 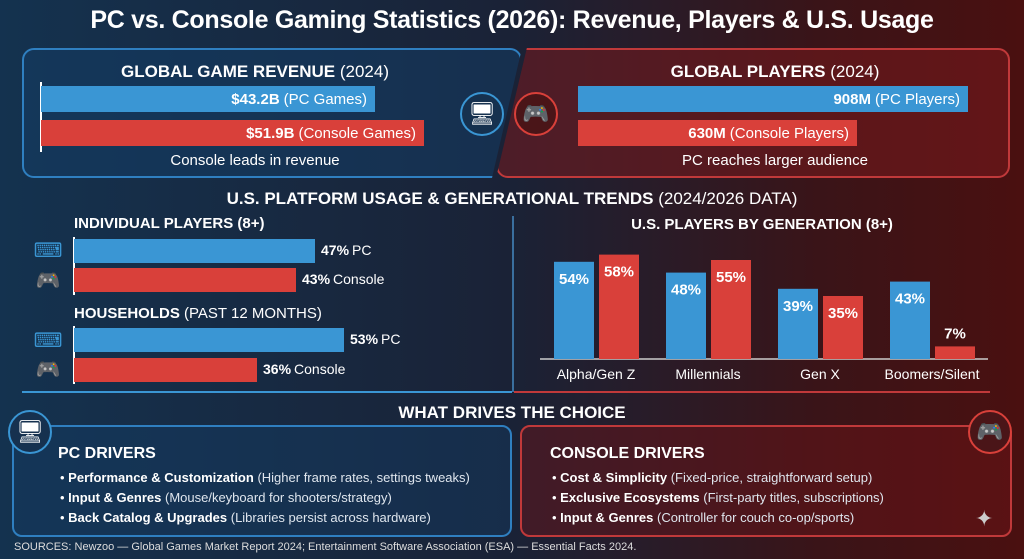 What do you see at coordinates (762, 224) in the screenshot?
I see `generation-chart-title: U.S. PLAYERS BY GENERATION (8+)` at bounding box center [762, 224].